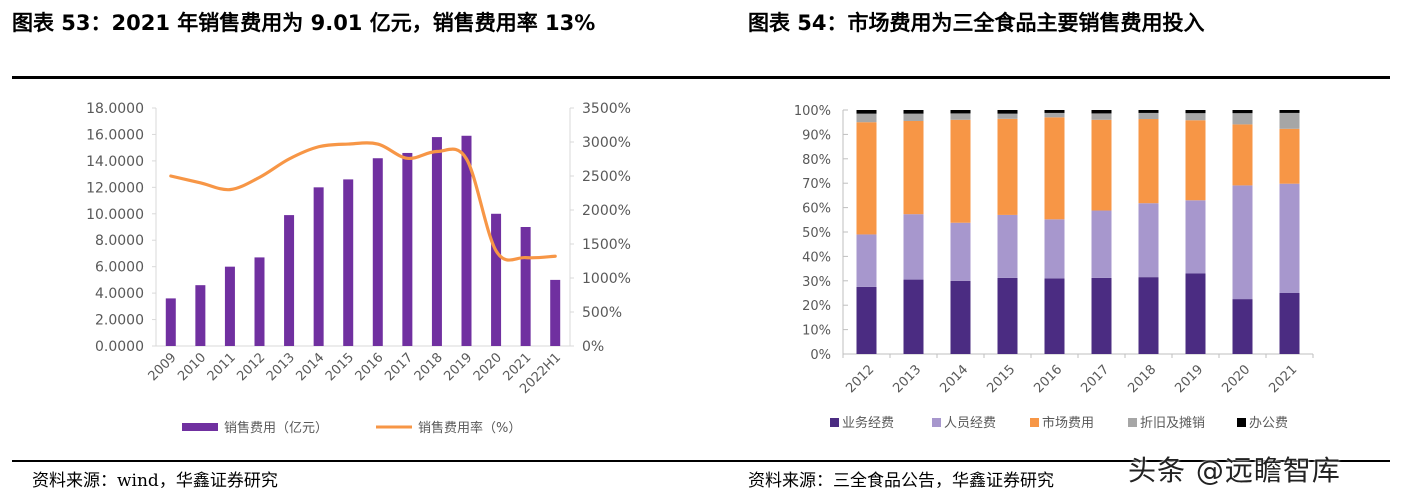 Image resolution: width=1403 pixels, height=502 pixels. What do you see at coordinates (960, 171) in the screenshot?
I see `segment-2014-市场费用` at bounding box center [960, 171].